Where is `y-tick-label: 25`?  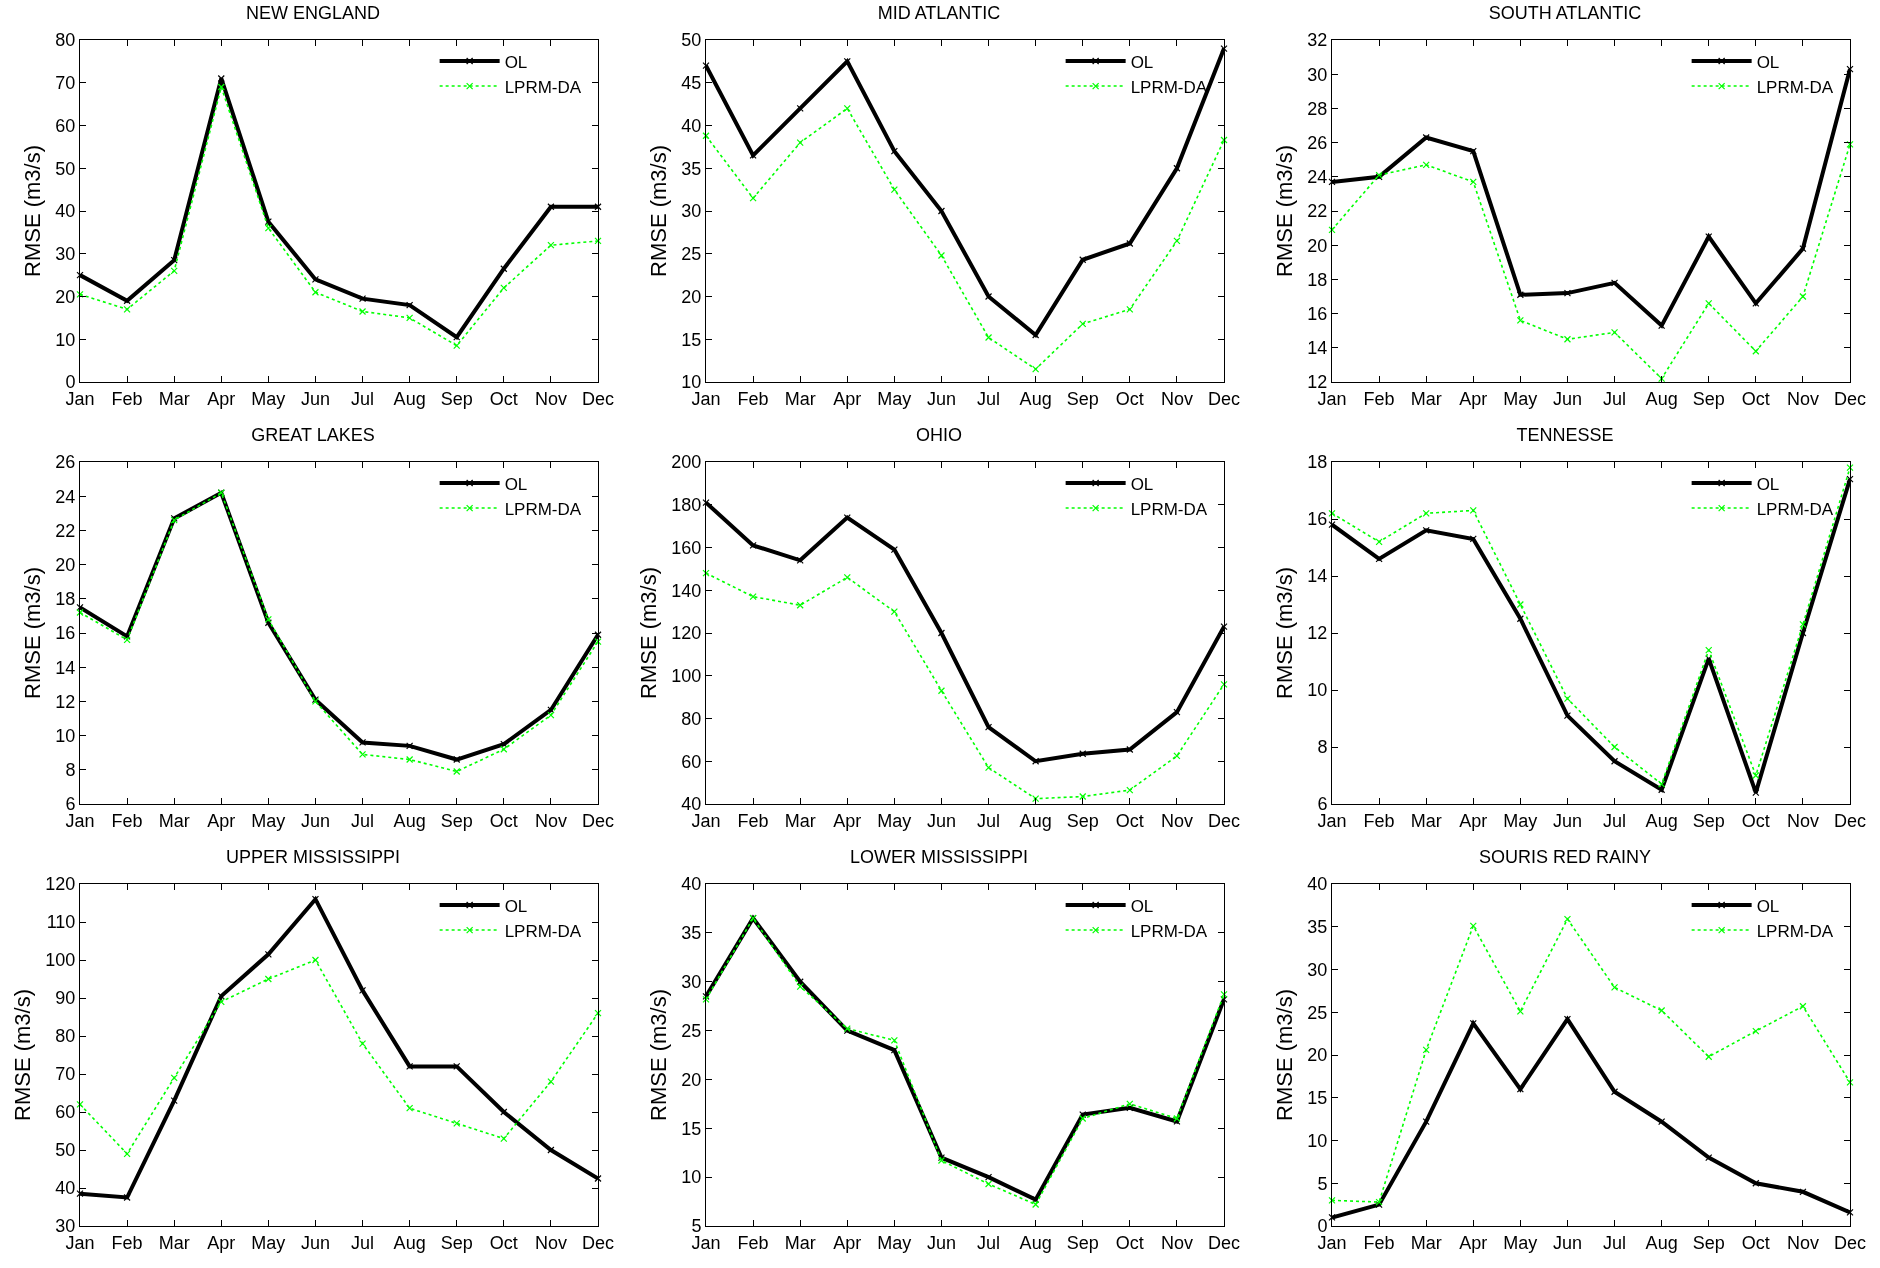
y-tick-label: 25 is located at coordinates (691, 254).